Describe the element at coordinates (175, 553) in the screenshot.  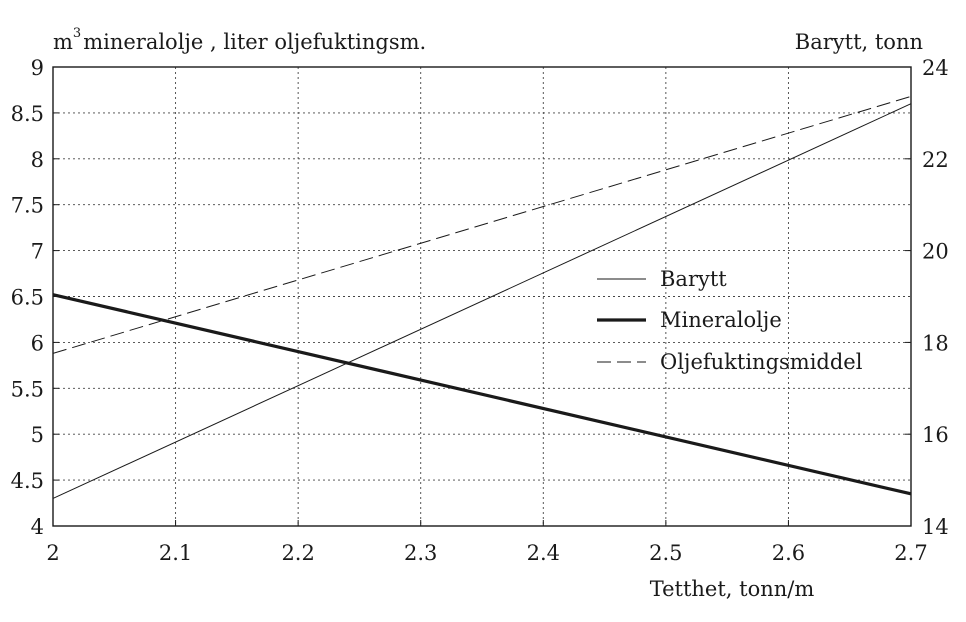
I see `x-tick-label: 2.1` at that location.